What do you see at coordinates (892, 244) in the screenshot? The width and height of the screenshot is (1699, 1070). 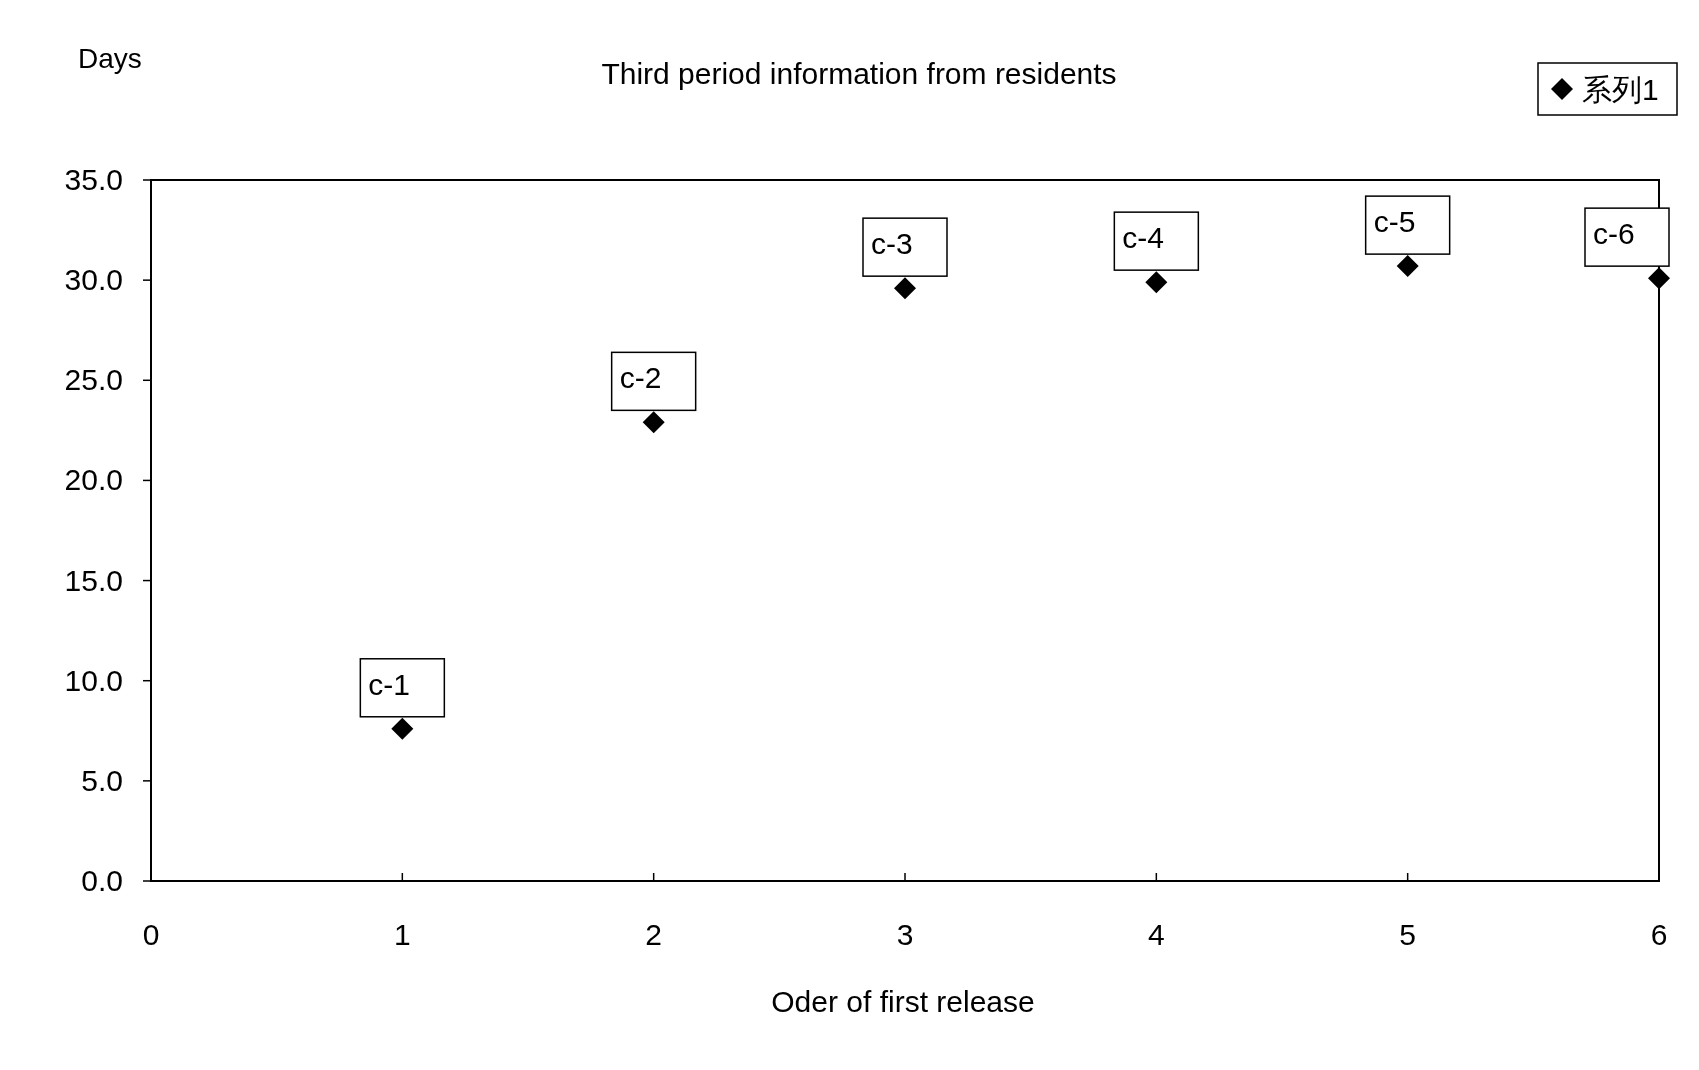 I see `annotation: c-3` at bounding box center [892, 244].